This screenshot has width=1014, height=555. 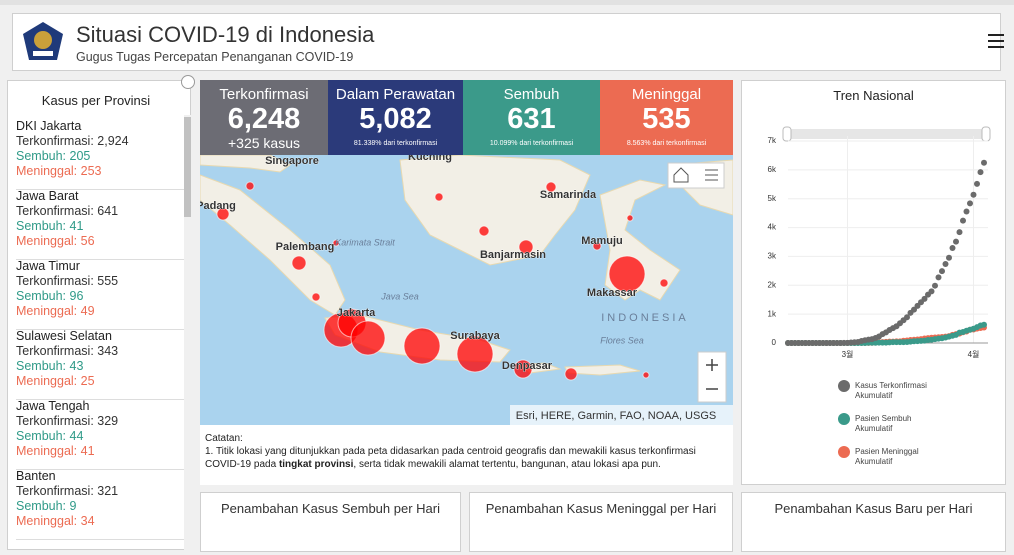 I want to click on menu-icon, so click(x=996, y=41).